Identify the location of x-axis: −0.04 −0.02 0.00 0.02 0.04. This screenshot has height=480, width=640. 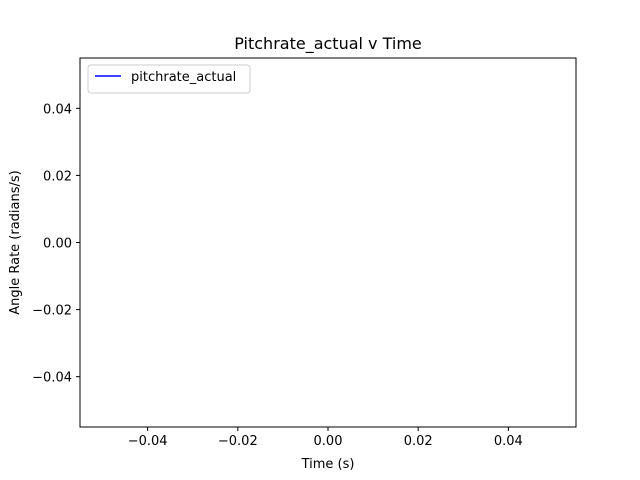
(325, 438).